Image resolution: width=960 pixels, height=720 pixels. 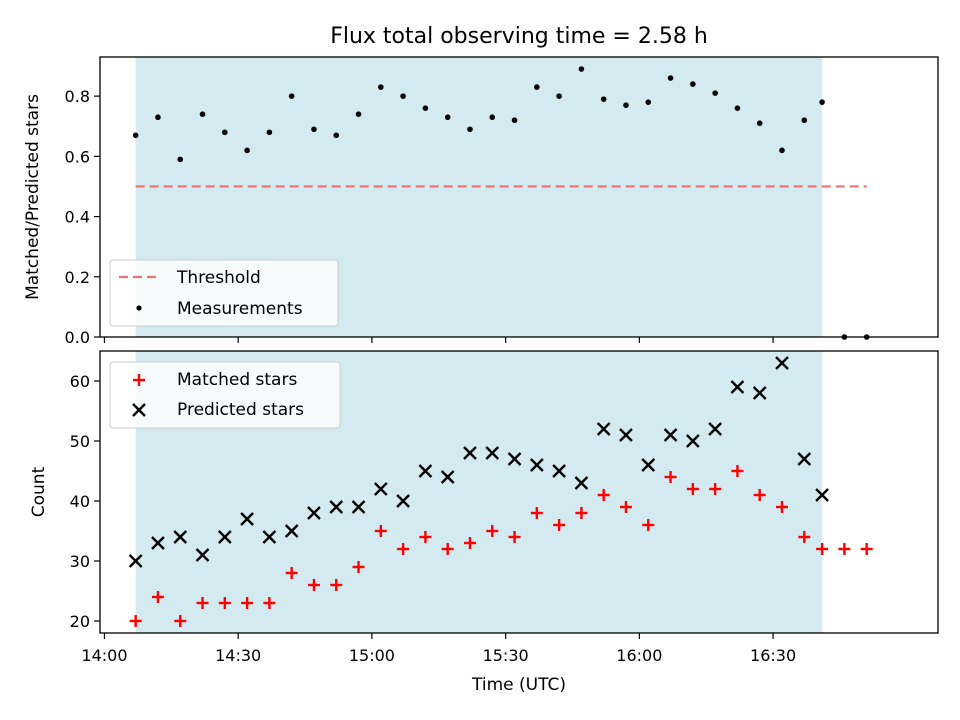 What do you see at coordinates (506, 655) in the screenshot?
I see `x-tick-label: 15:30` at bounding box center [506, 655].